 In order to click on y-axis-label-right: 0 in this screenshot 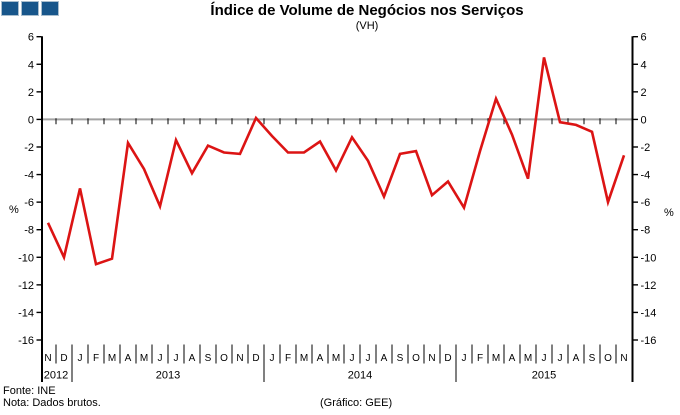, I will do `click(644, 120)`.